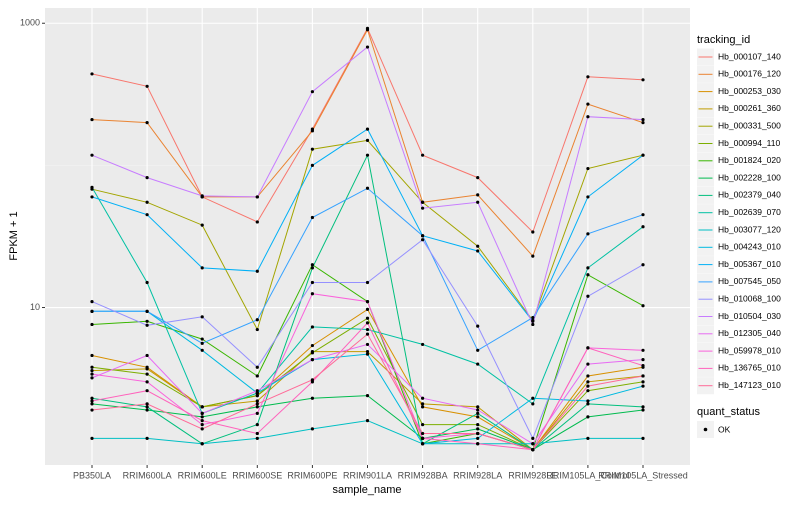 The width and height of the screenshot is (800, 505). Describe the element at coordinates (749, 91) in the screenshot. I see `legend-label: Hb_000253_030` at that location.